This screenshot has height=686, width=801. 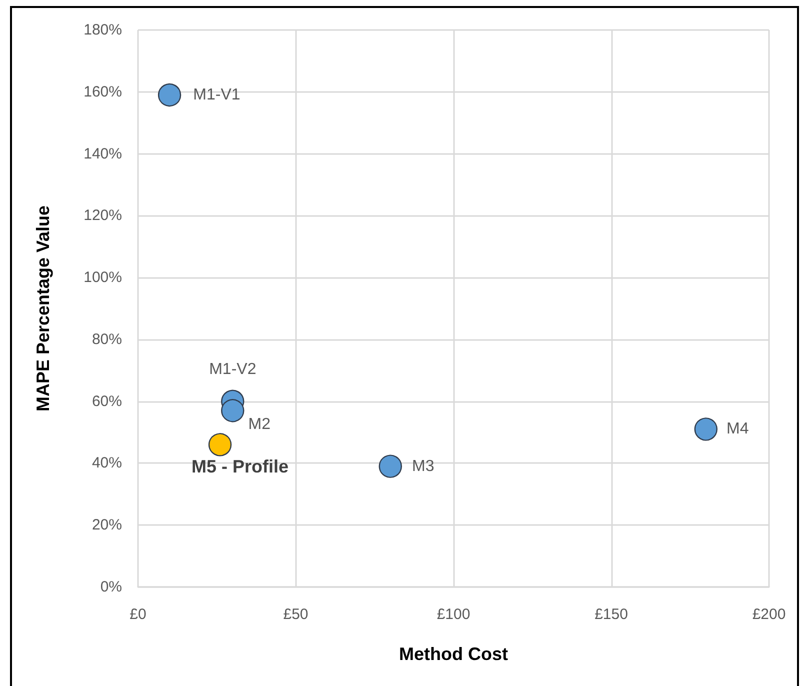 I want to click on x-tick-label: £50, so click(x=295, y=614).